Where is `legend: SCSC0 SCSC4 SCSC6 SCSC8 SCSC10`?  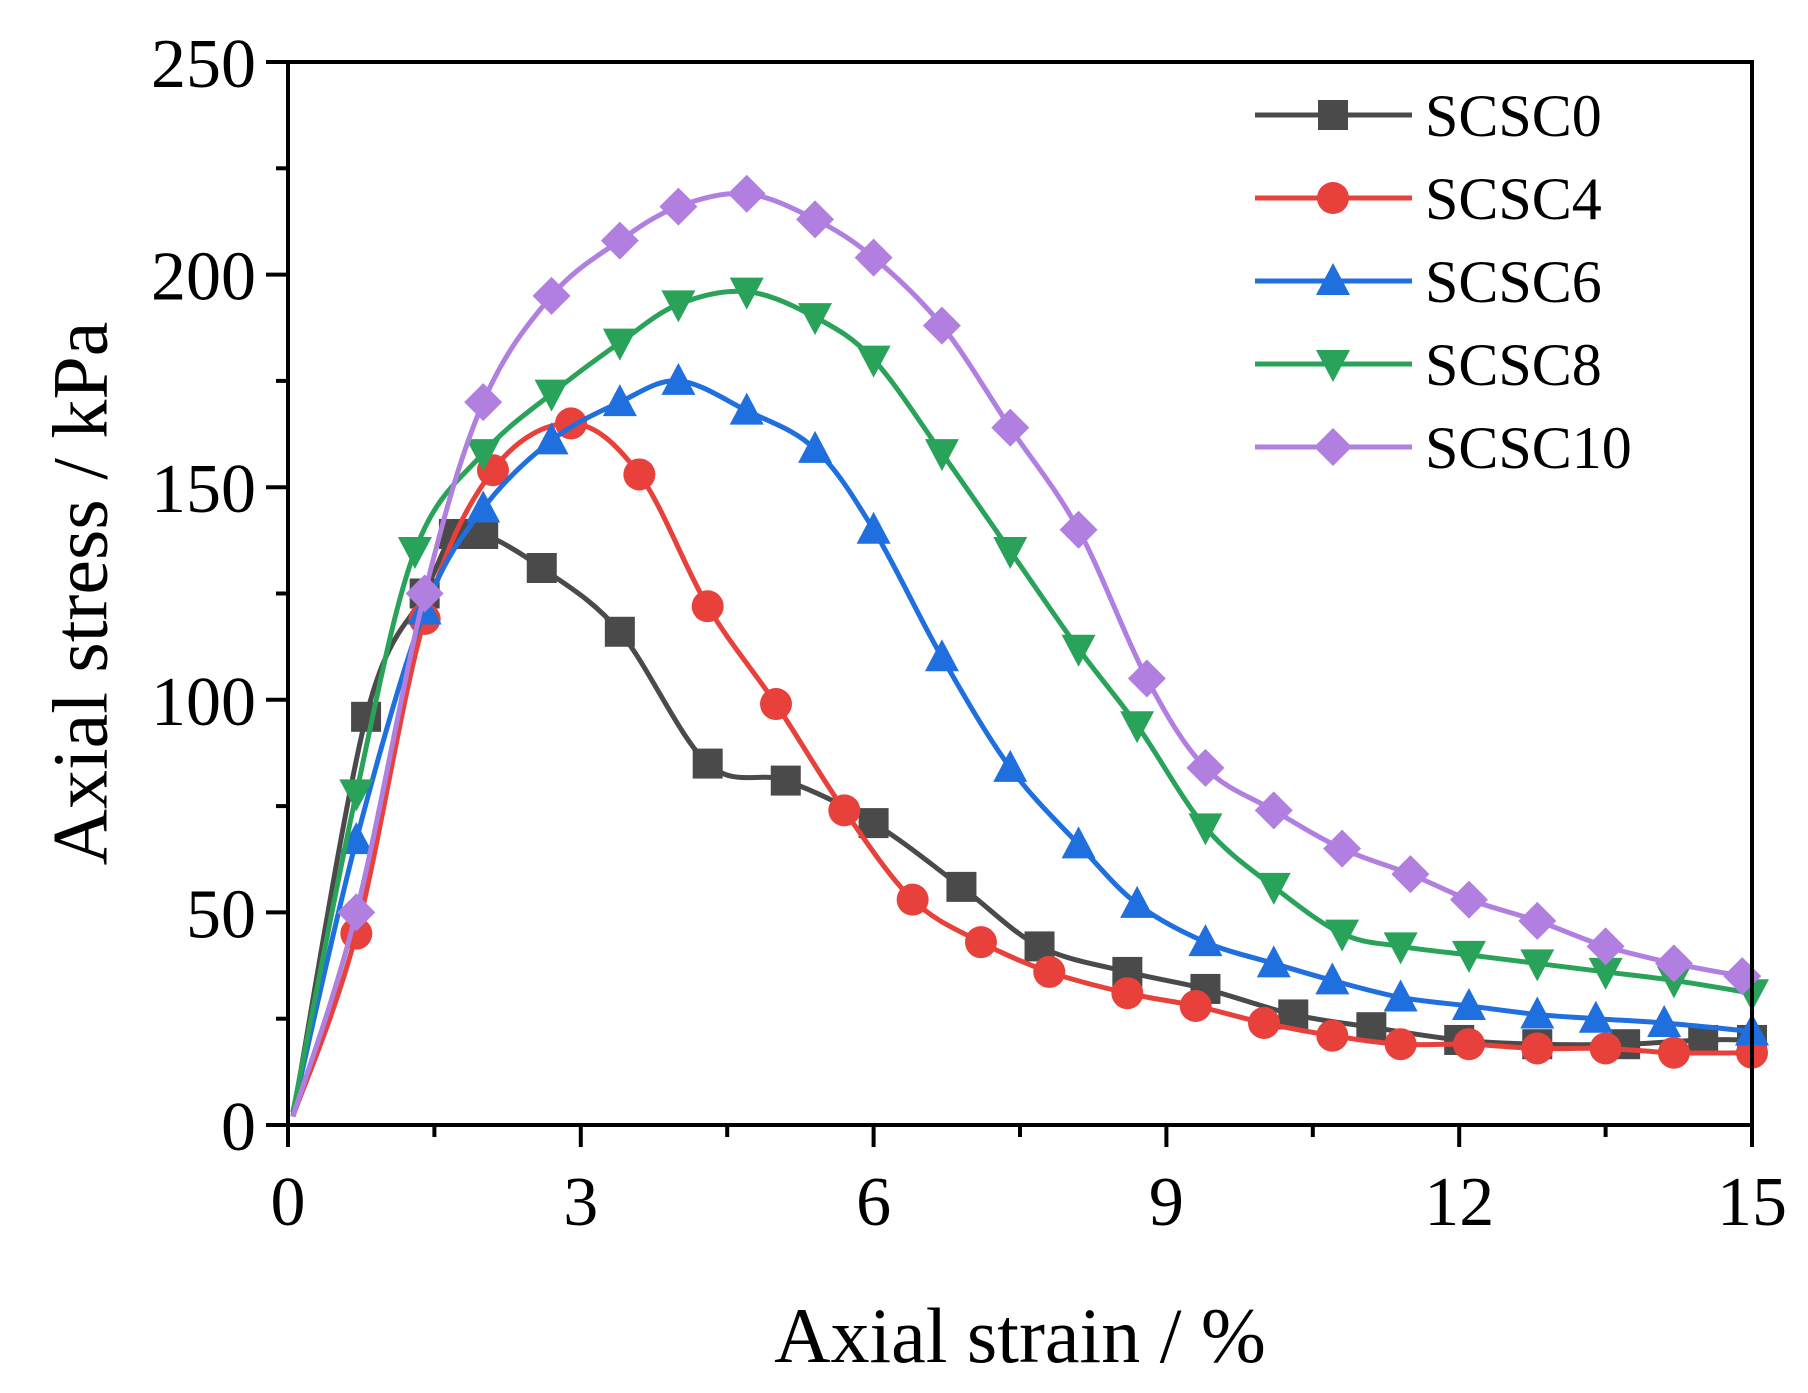
legend: SCSC0 SCSC4 SCSC6 SCSC8 SCSC10 is located at coordinates (1443, 282).